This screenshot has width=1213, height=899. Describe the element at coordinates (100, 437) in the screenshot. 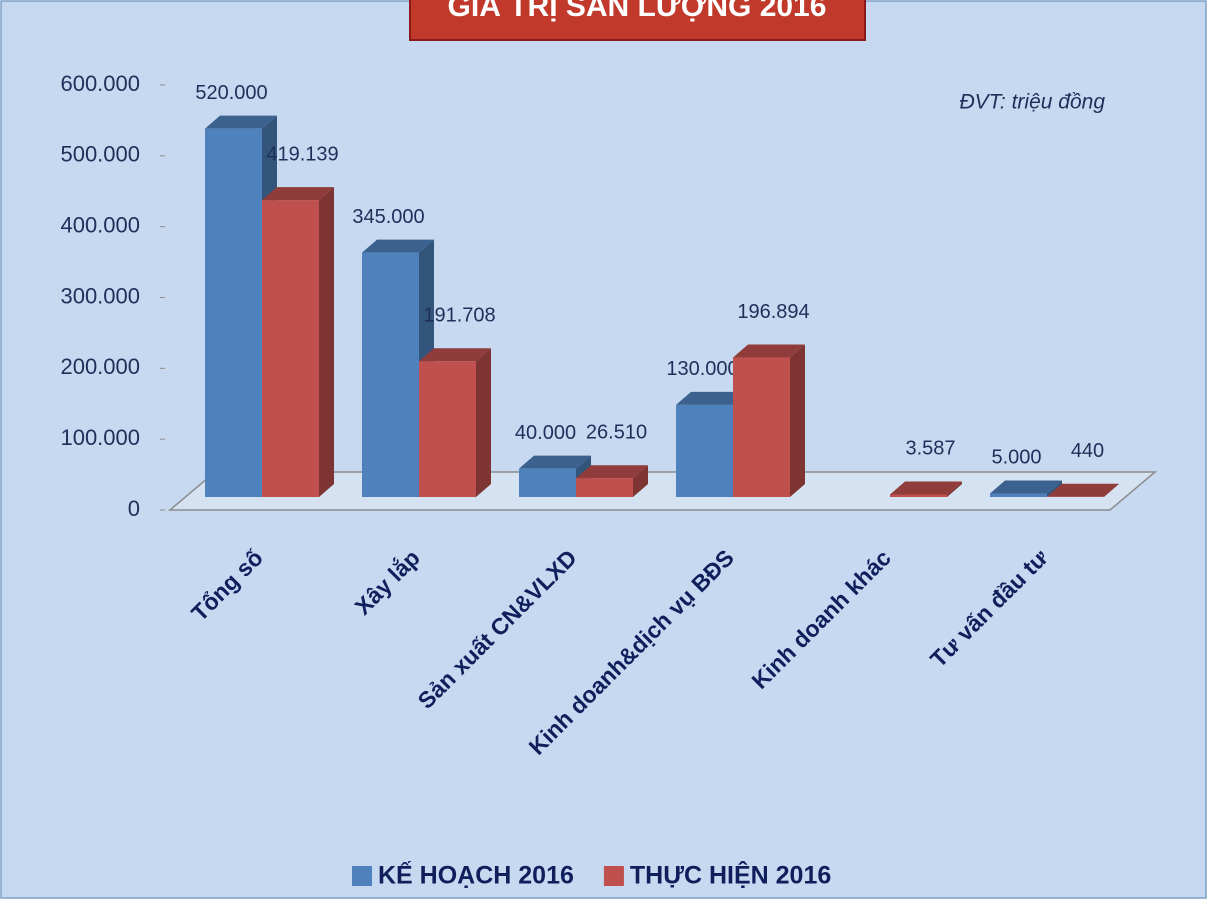

I see `y-tick-label: 100.000` at that location.